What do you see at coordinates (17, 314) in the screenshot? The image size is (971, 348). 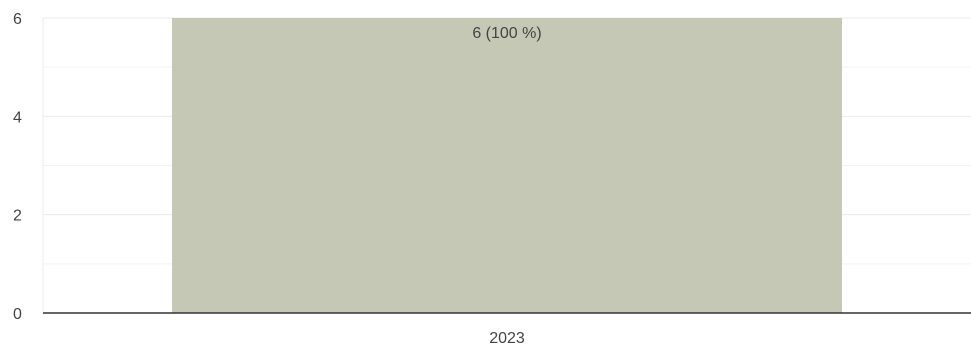 I see `y-tick-label: 0` at bounding box center [17, 314].